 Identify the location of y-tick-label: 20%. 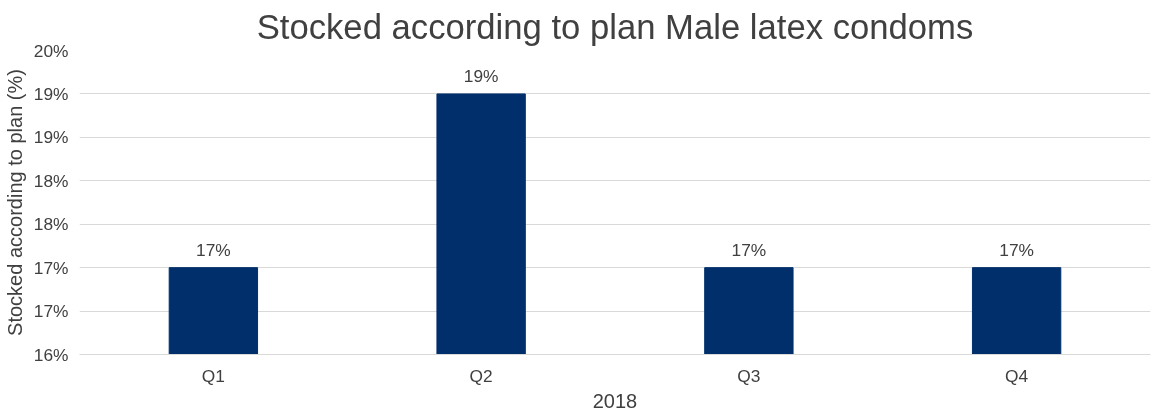
(51, 50).